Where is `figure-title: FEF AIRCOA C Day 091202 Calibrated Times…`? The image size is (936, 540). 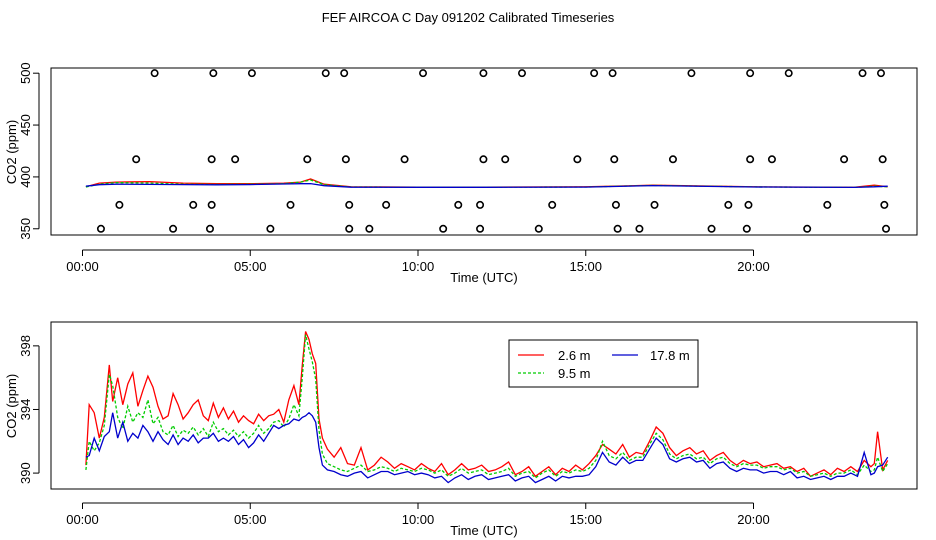
figure-title: FEF AIRCOA C Day 091202 Calibrated Times… is located at coordinates (468, 17).